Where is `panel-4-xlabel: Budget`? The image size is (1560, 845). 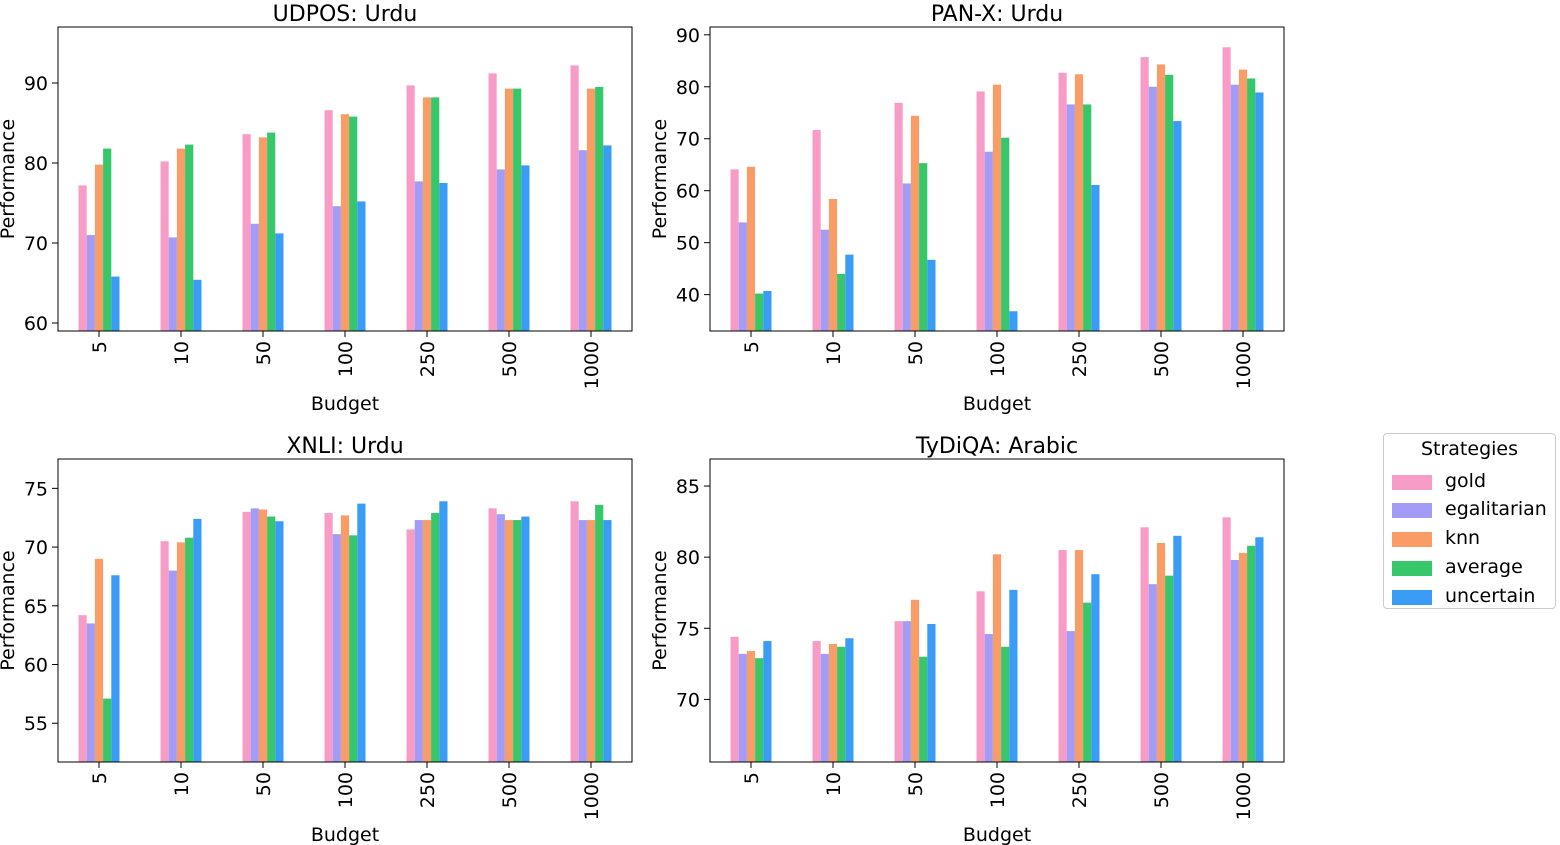
panel-4-xlabel: Budget is located at coordinates (997, 834).